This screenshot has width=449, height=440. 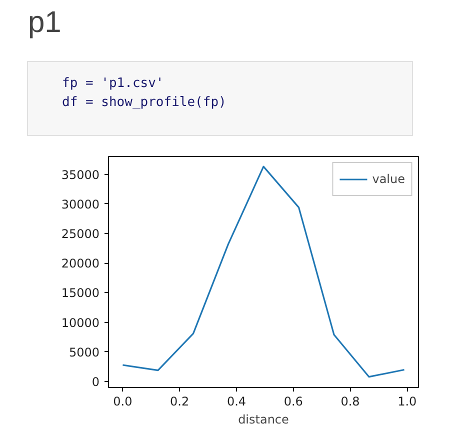 I want to click on x-tick-label: 1.0, so click(x=407, y=401).